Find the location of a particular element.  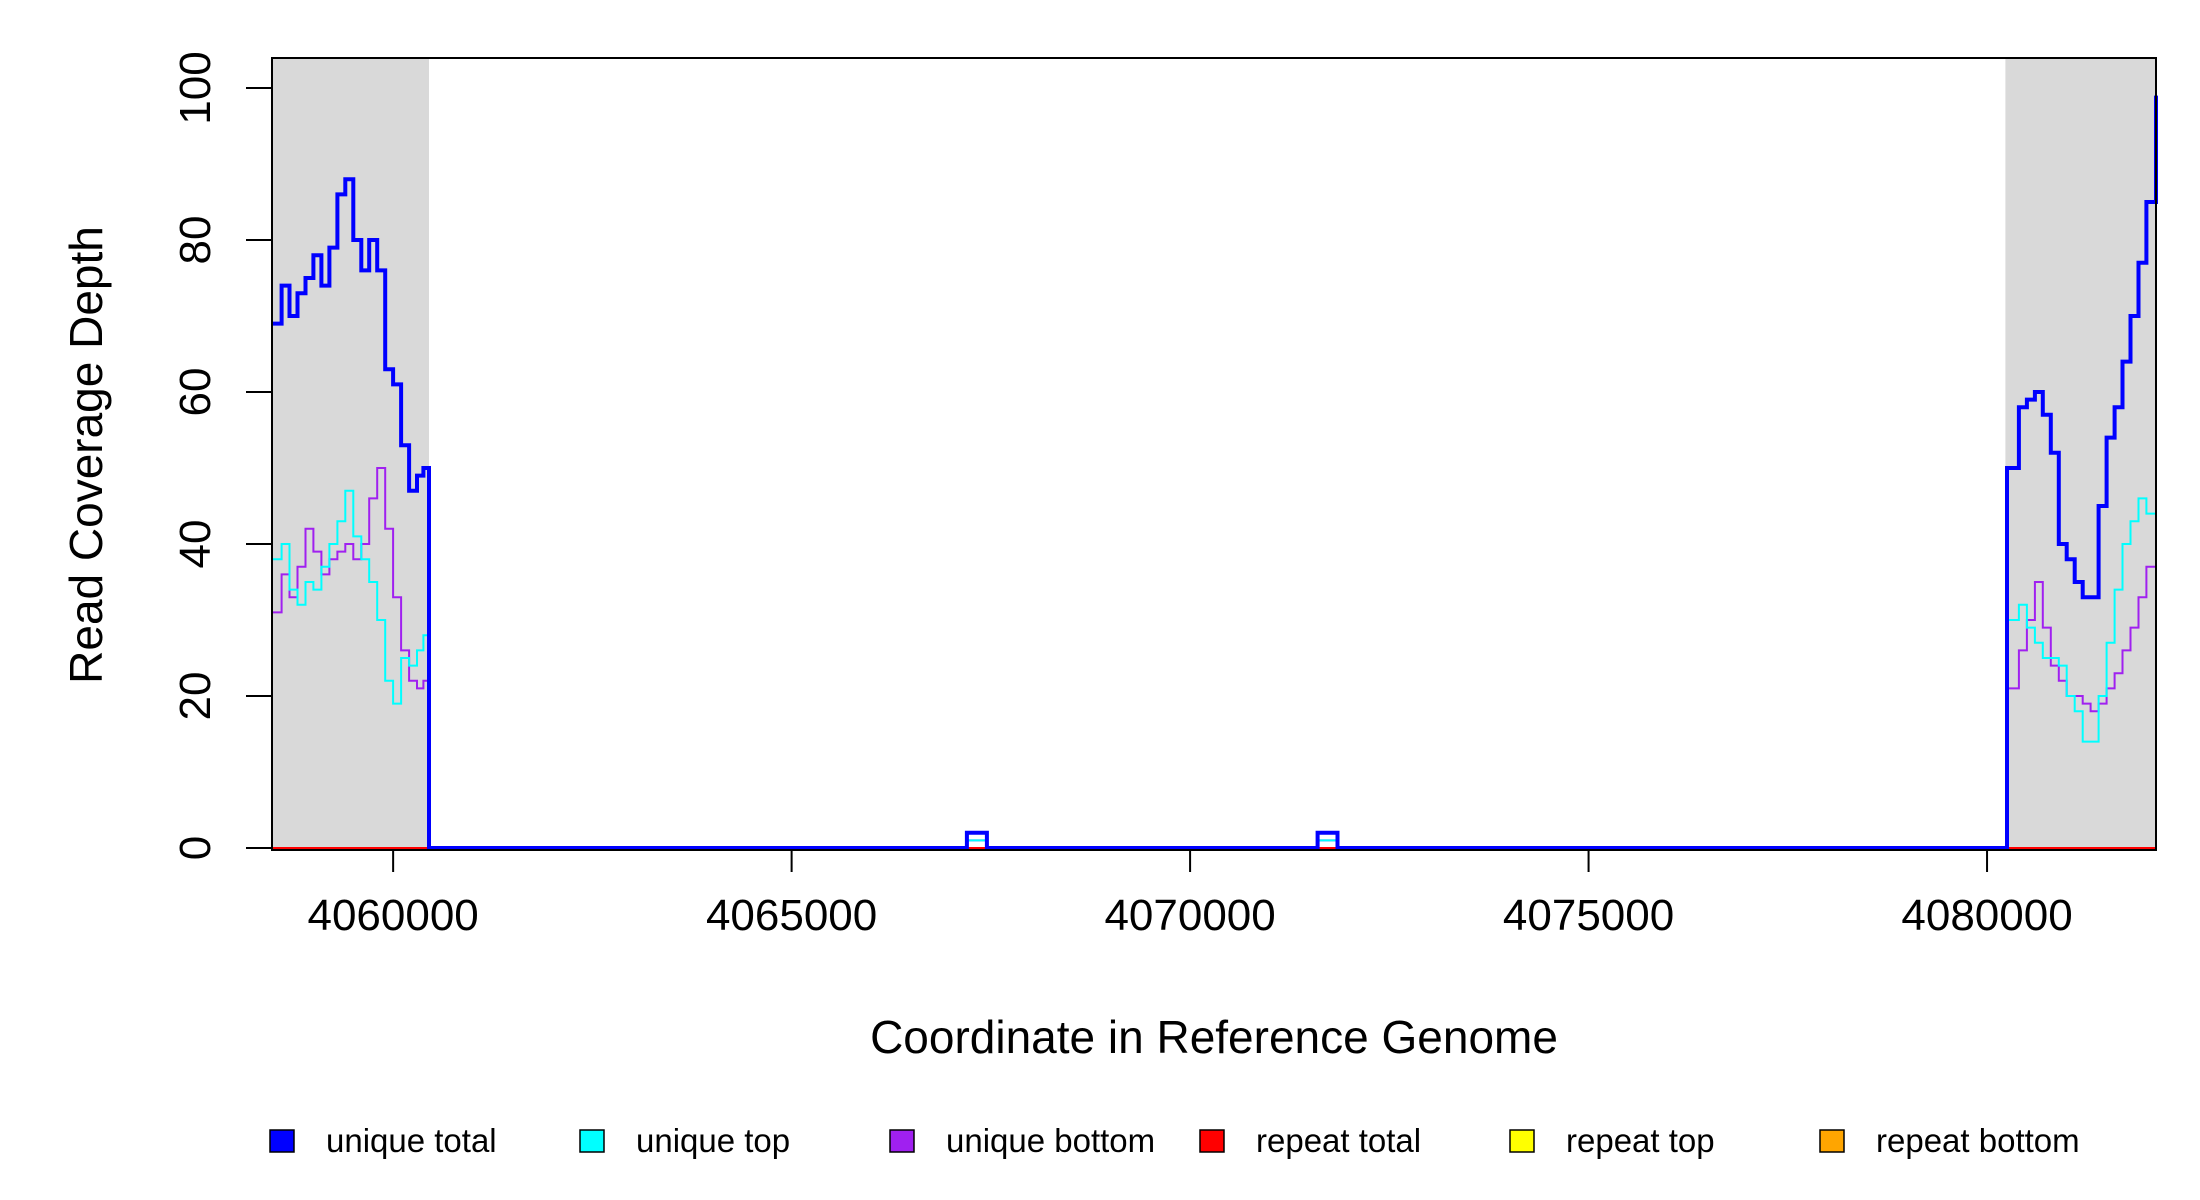

y-axis: 0 20 40 60 80 100 is located at coordinates (221, 455).